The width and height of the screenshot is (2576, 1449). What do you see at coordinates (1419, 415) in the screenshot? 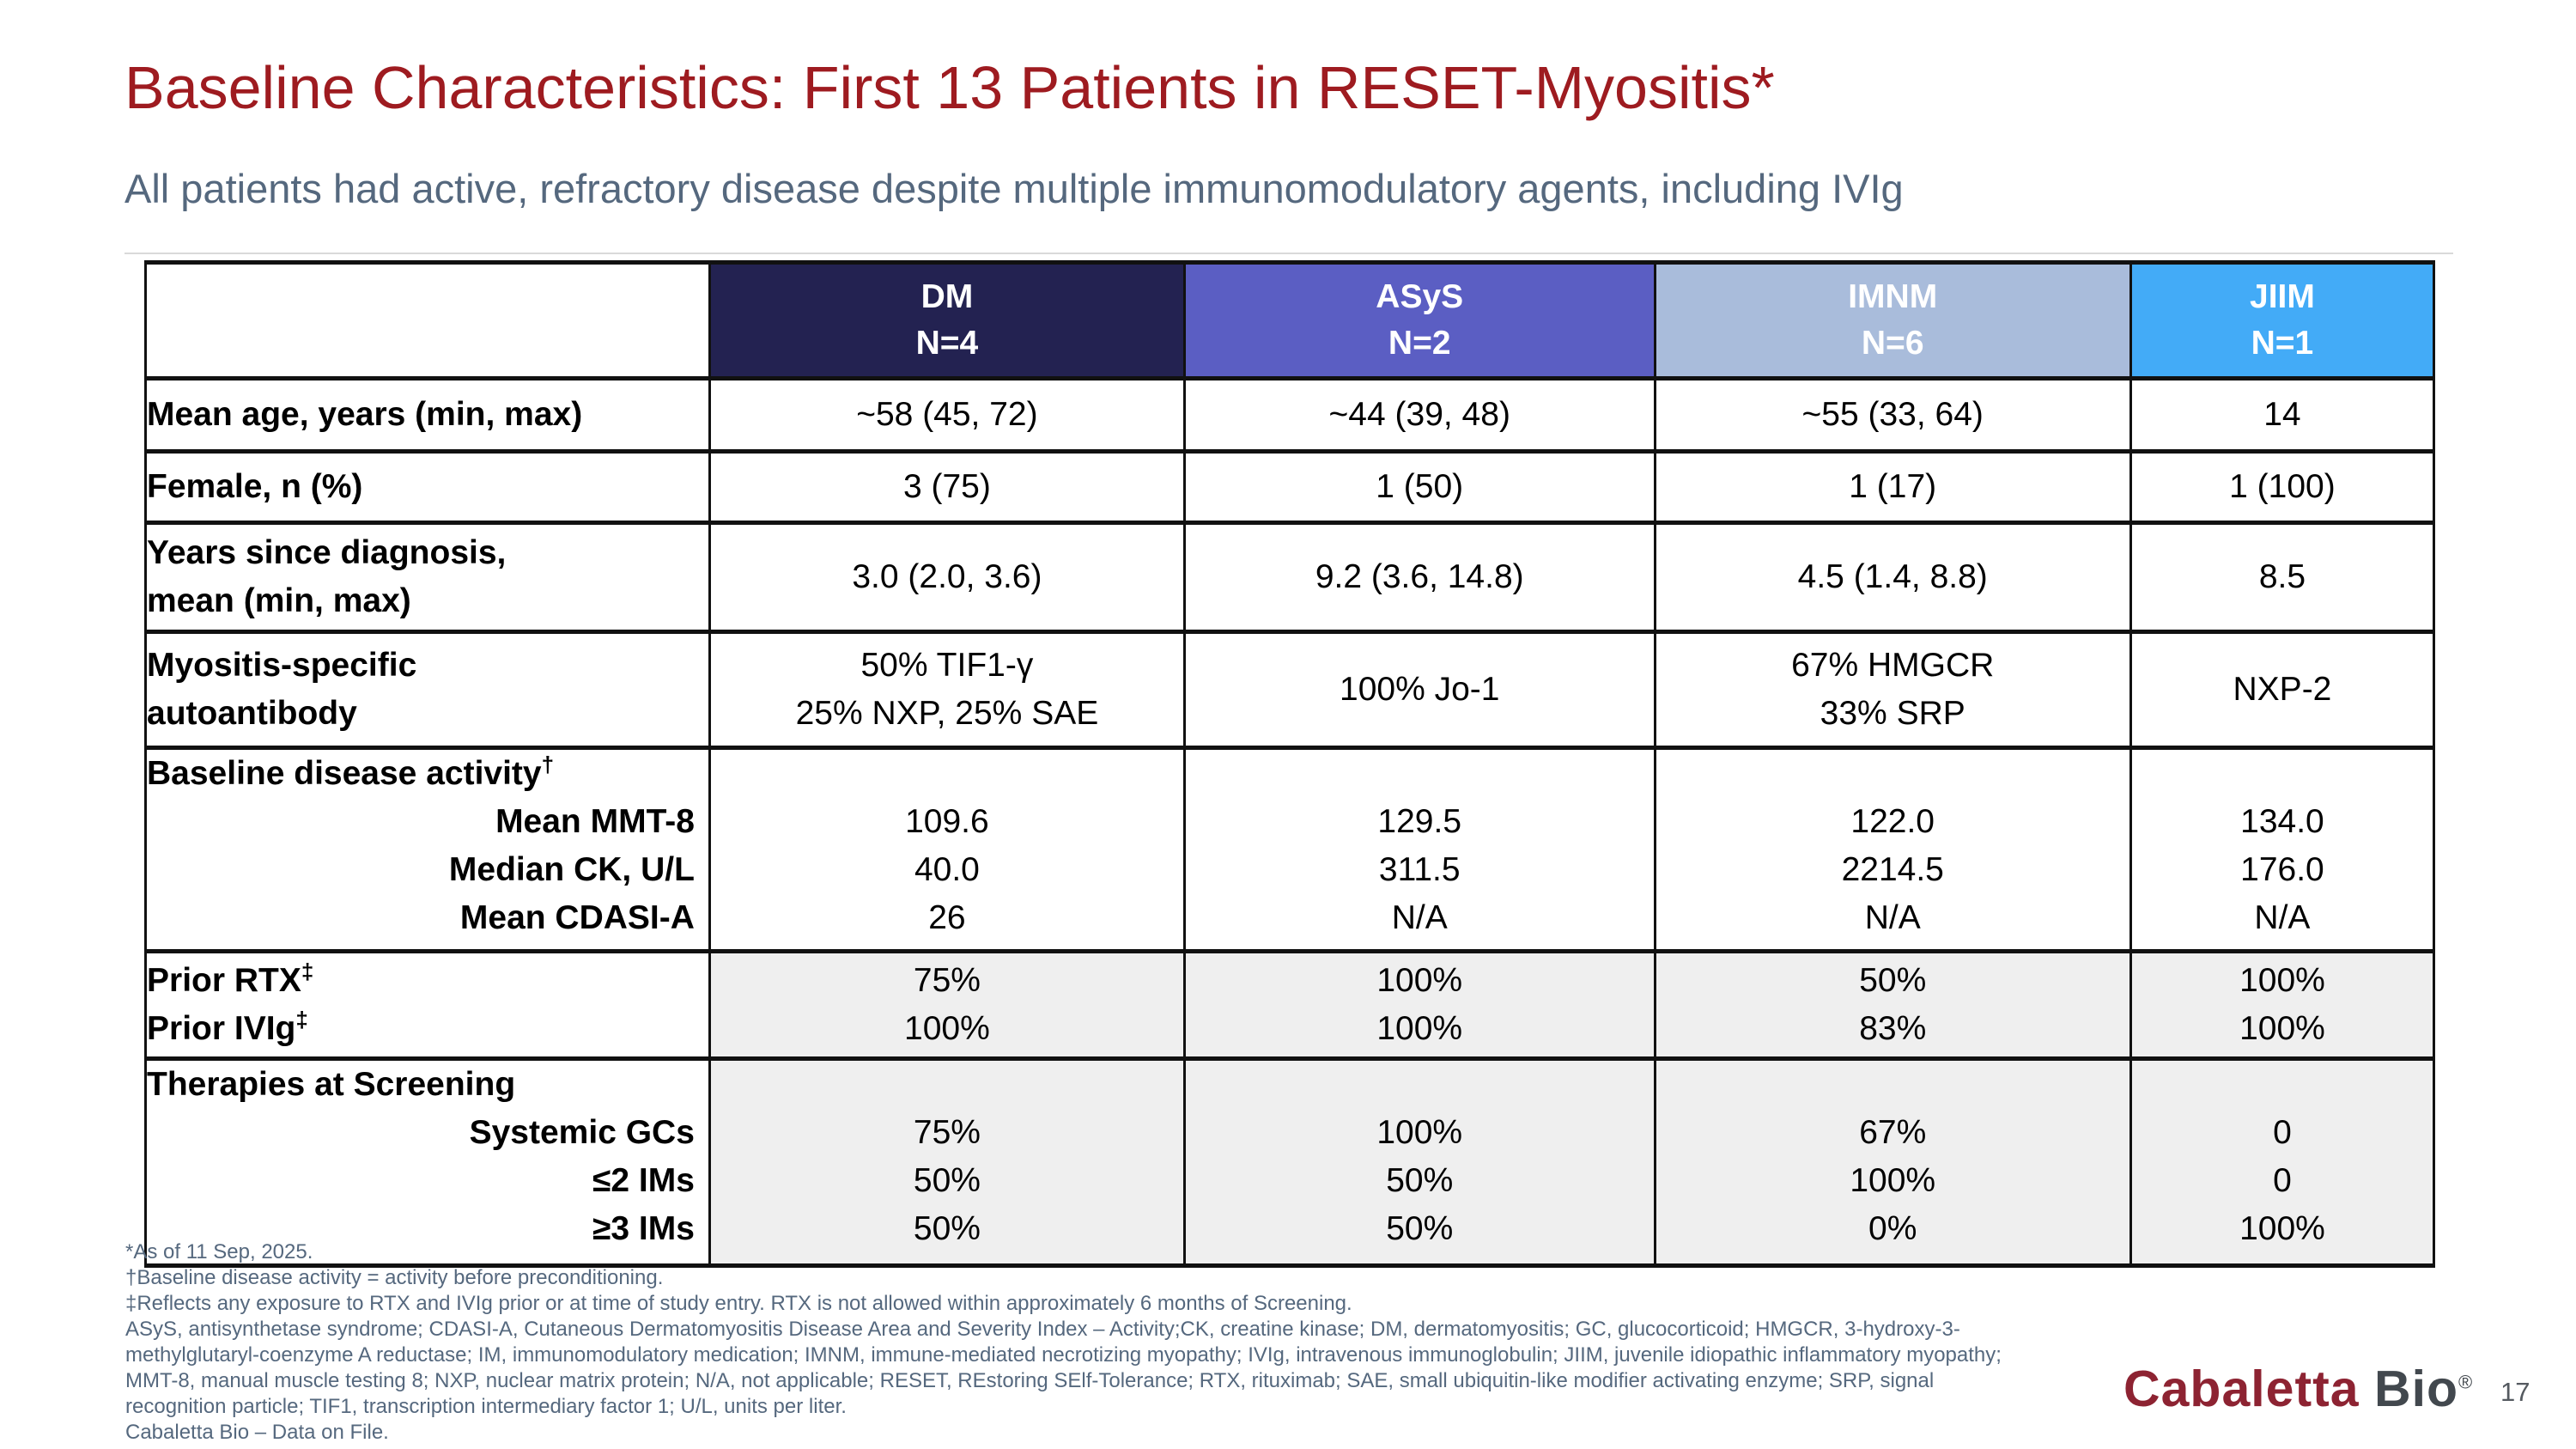
I see `cell-asys: ~44 (39, 48)` at bounding box center [1419, 415].